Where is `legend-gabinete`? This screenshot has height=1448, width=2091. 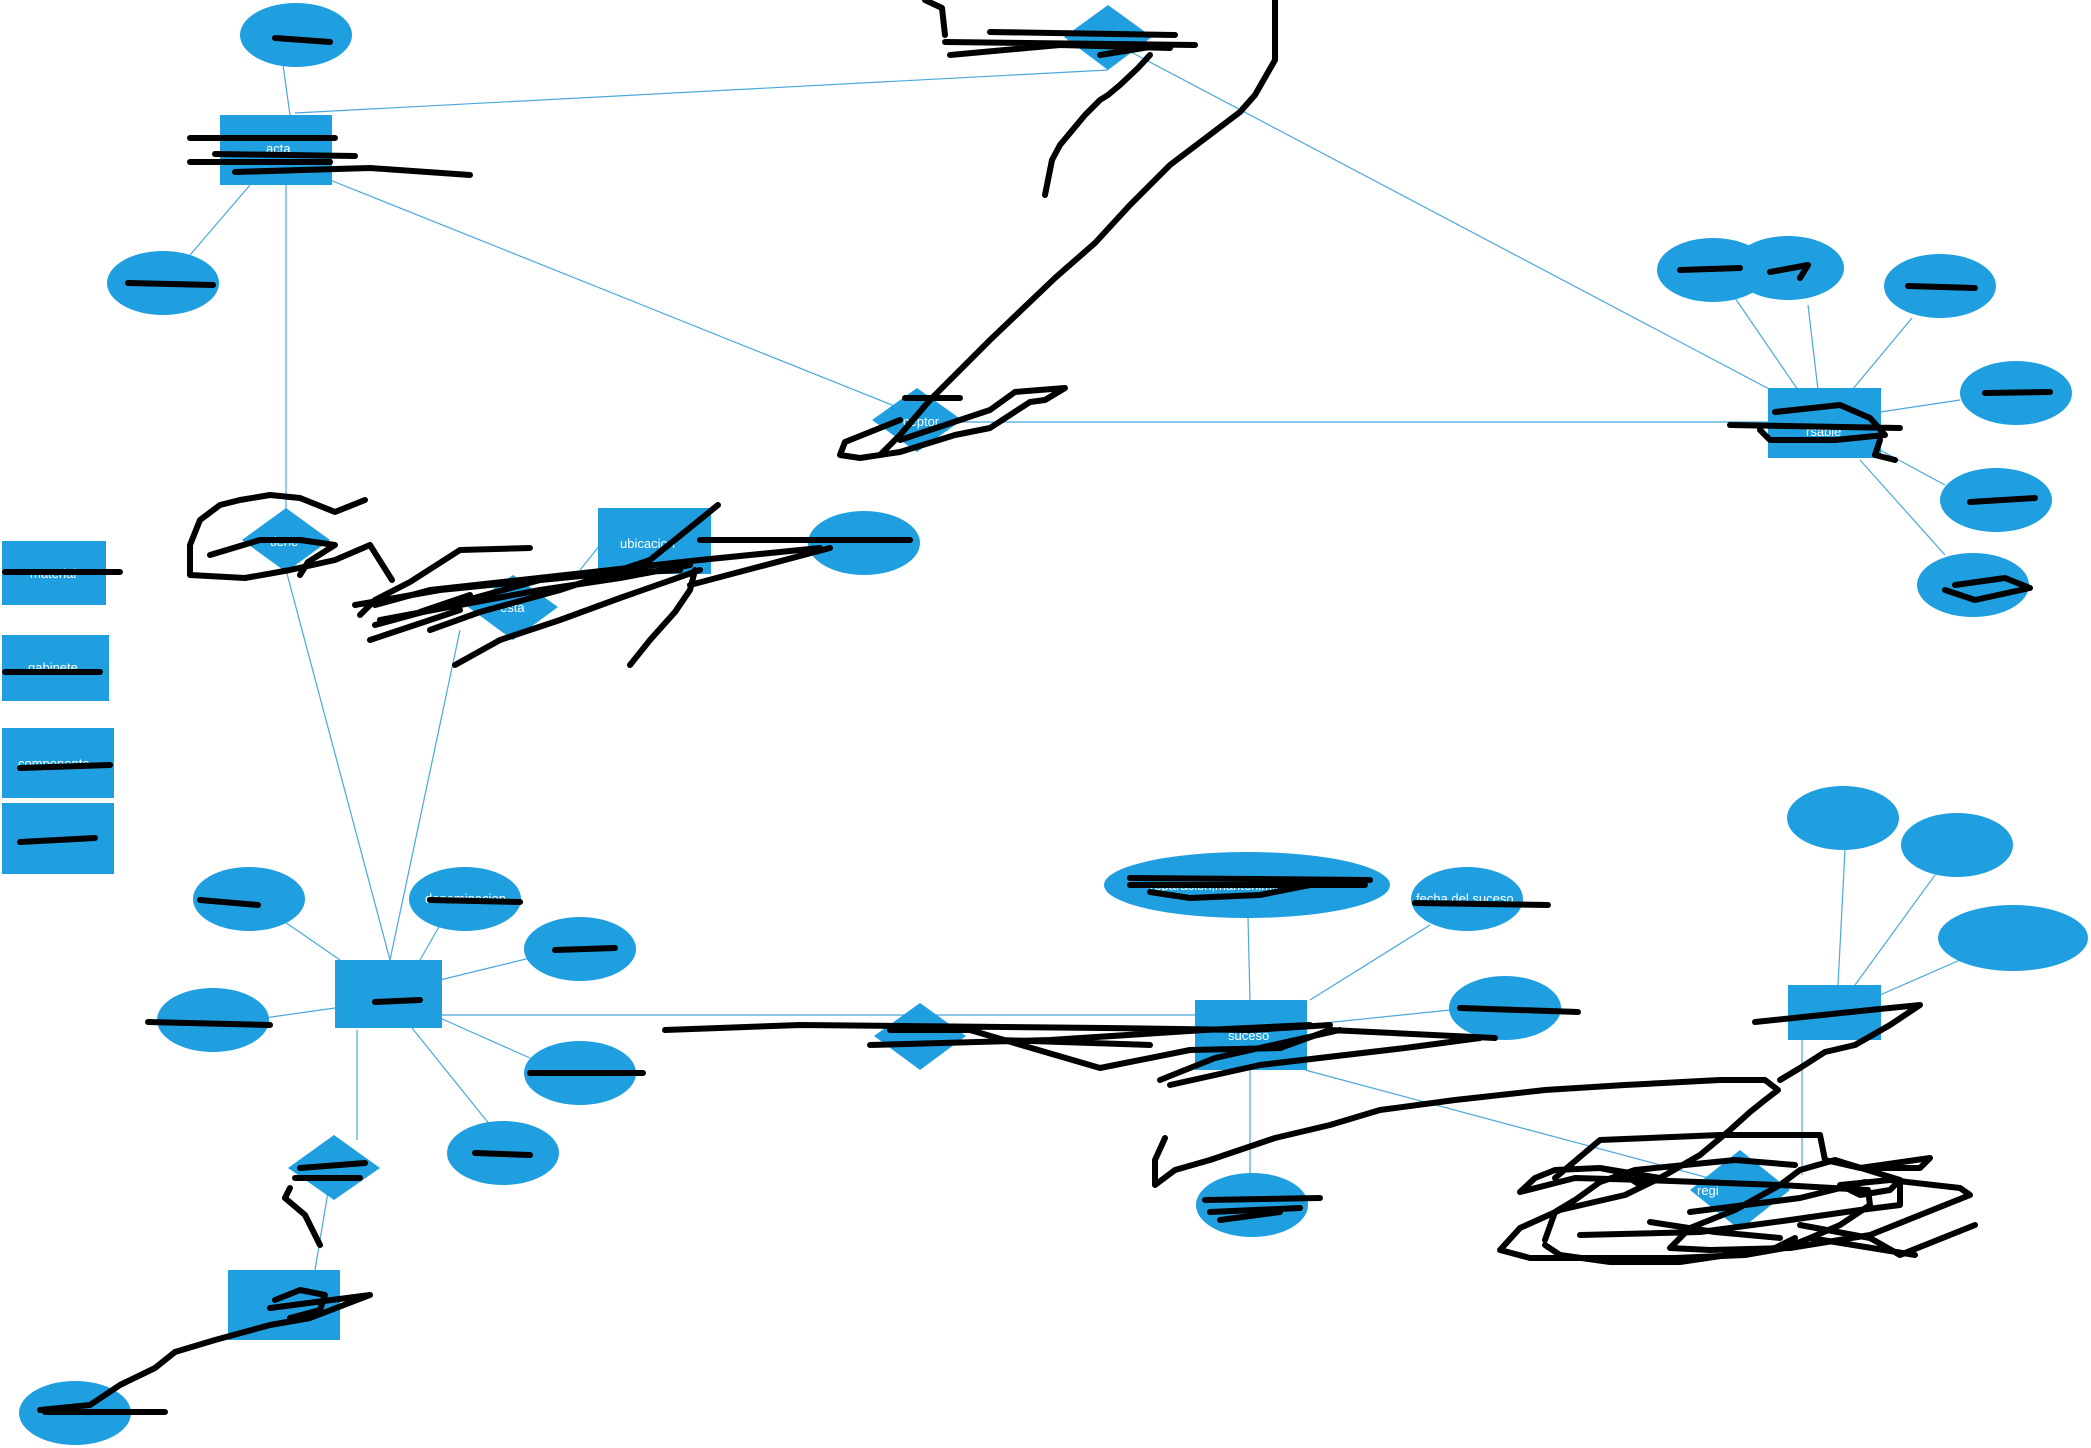
legend-gabinete is located at coordinates (55, 668).